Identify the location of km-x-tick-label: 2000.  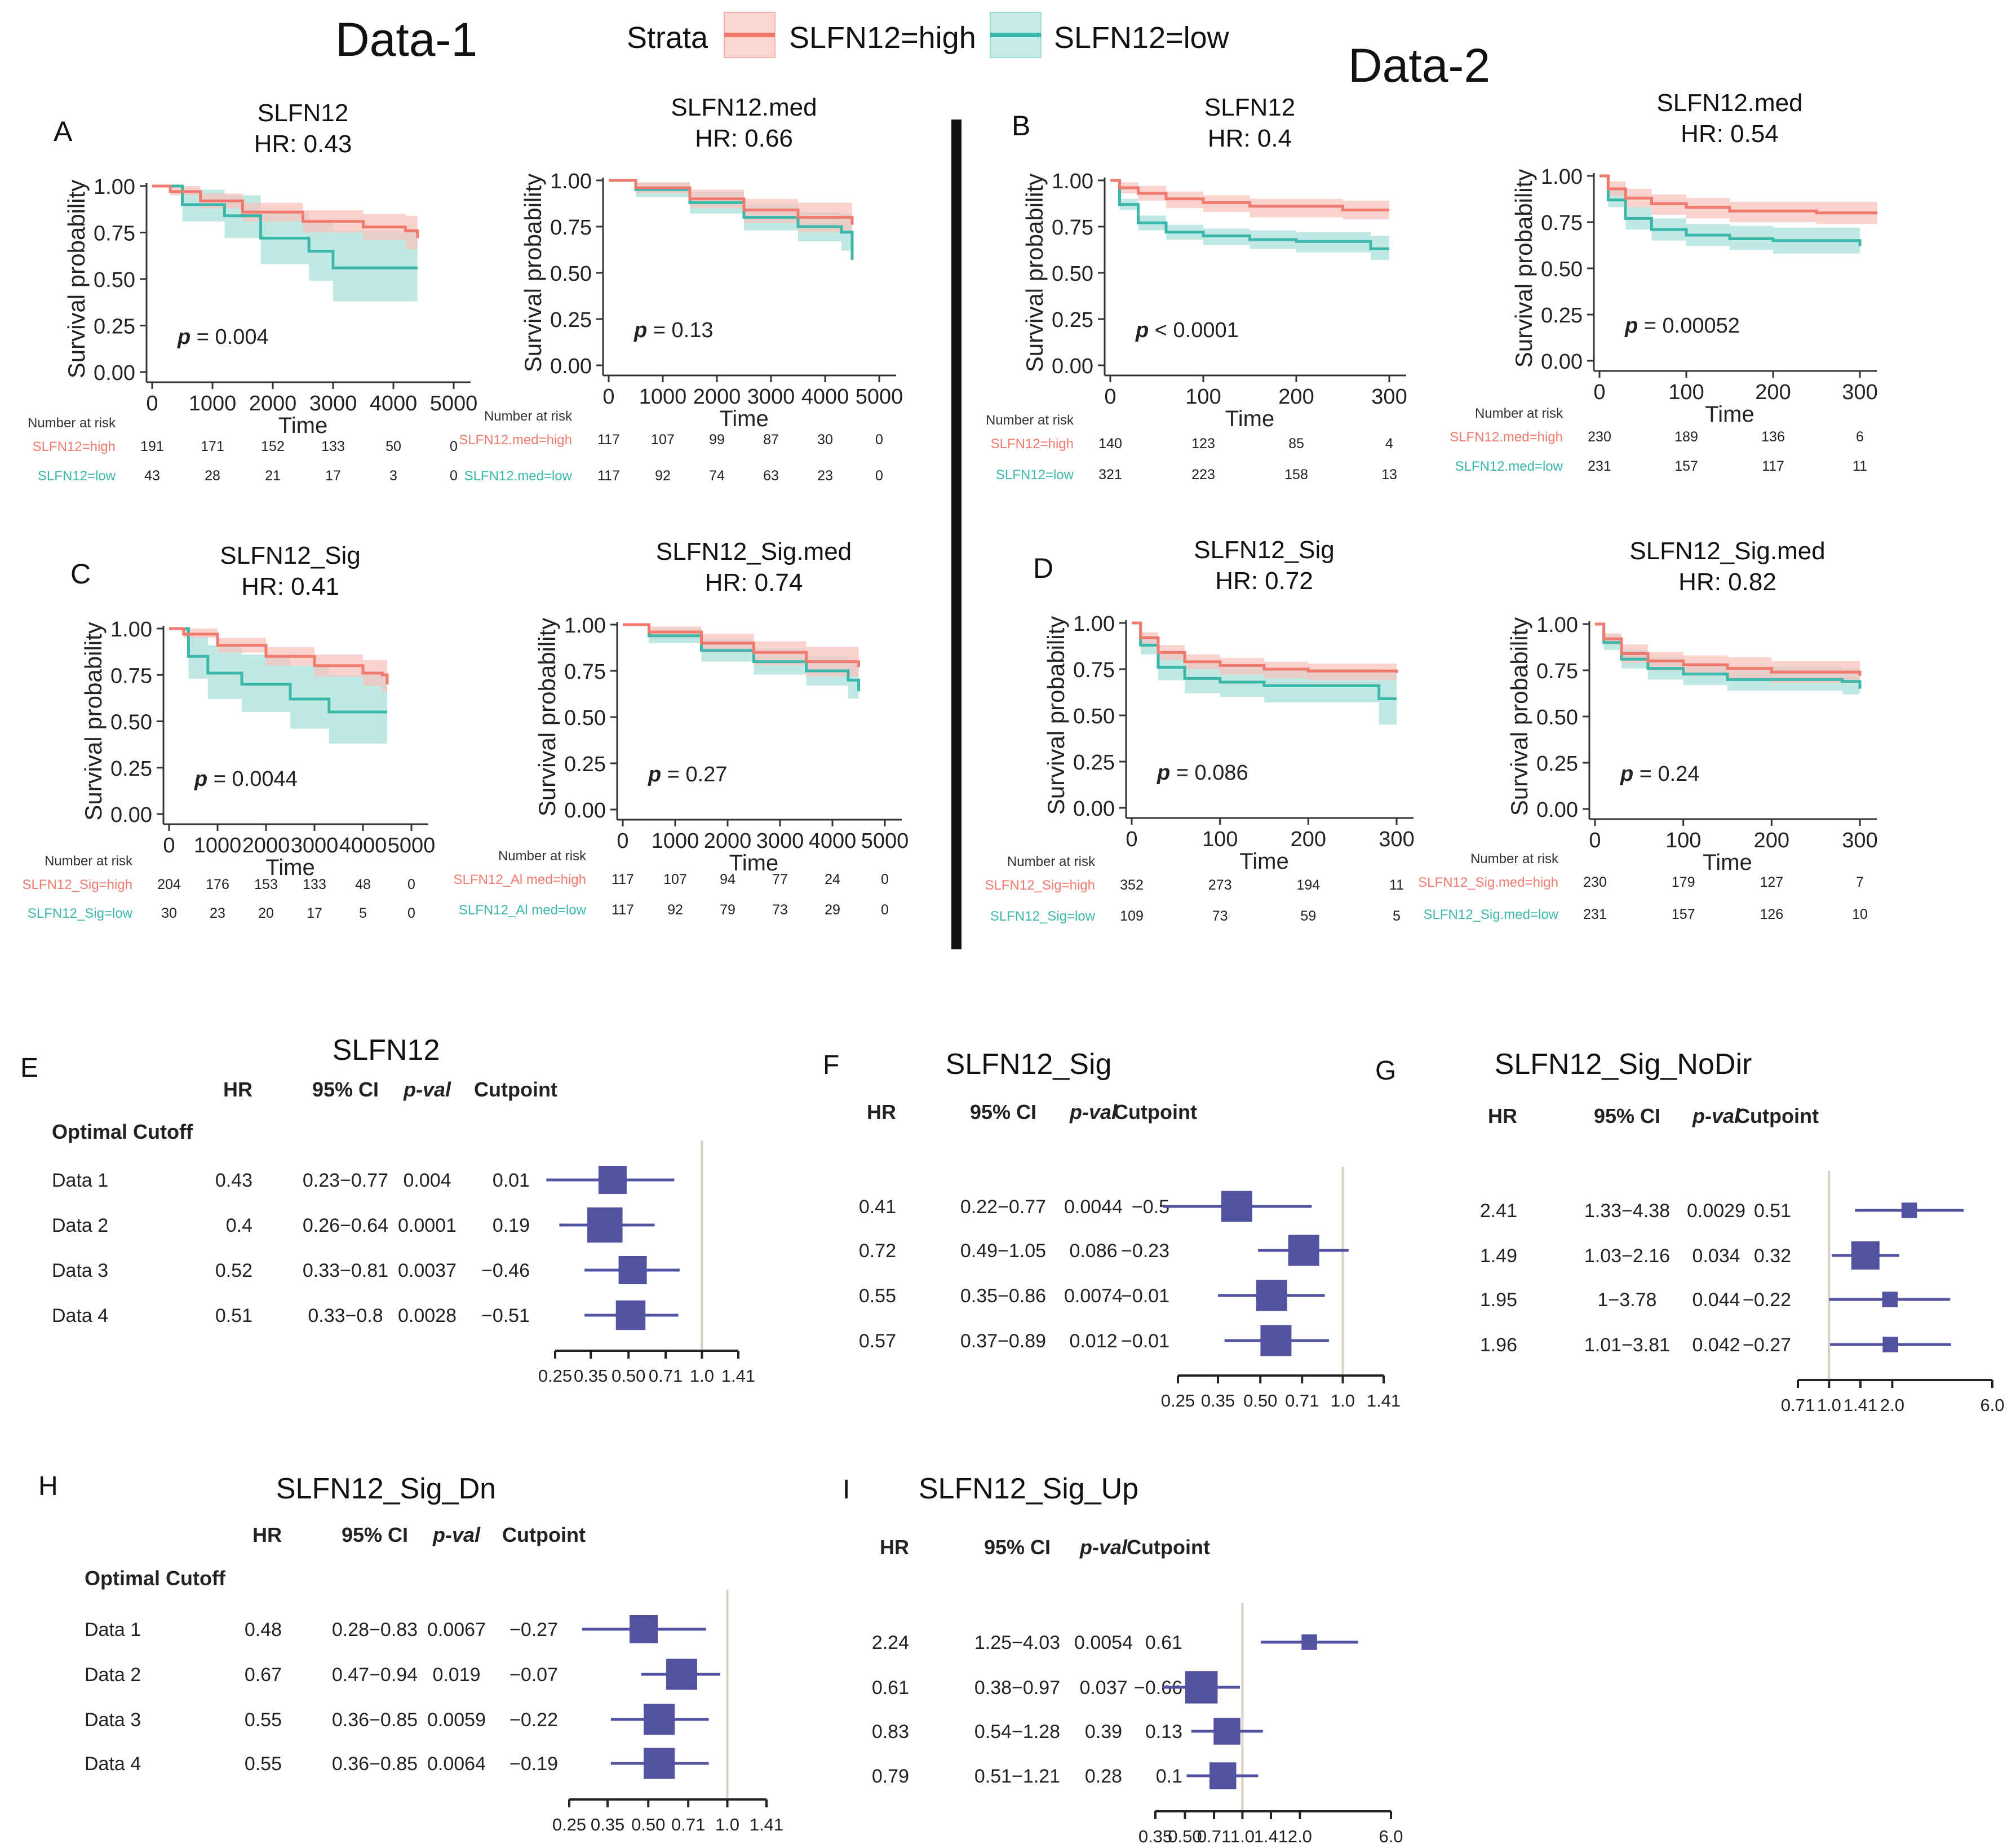
(717, 397).